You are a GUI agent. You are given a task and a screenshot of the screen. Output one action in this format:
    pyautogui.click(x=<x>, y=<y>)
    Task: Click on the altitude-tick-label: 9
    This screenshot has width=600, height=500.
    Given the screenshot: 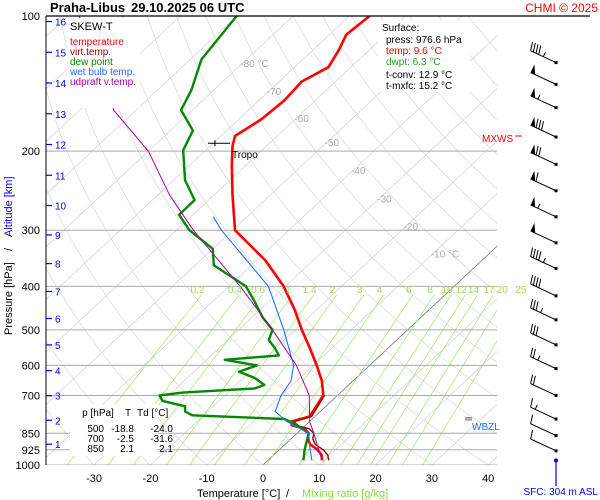 What is the action you would take?
    pyautogui.click(x=58, y=236)
    